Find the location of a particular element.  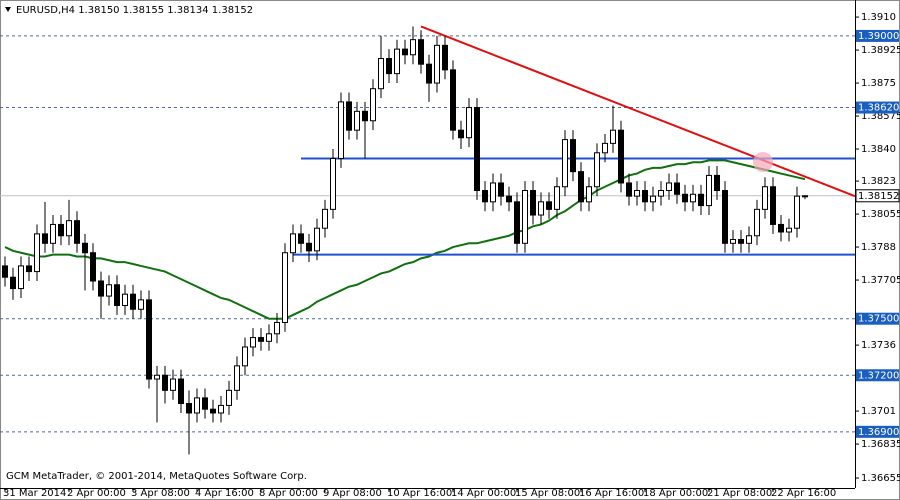

y-tick-label: 1.37705 is located at coordinates (880, 280).